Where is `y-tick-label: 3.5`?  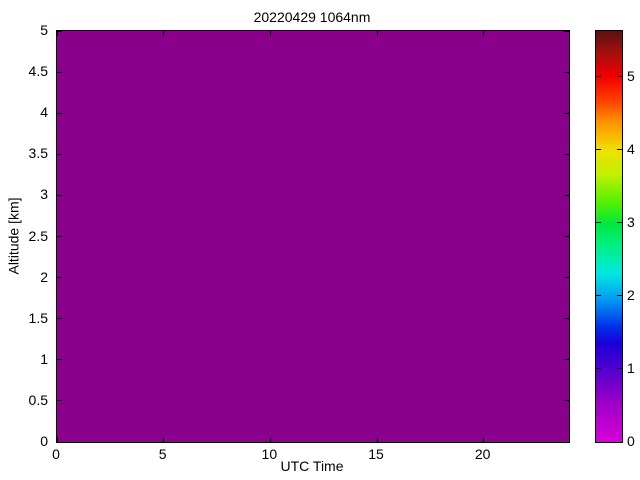
y-tick-label: 3.5 is located at coordinates (38, 153).